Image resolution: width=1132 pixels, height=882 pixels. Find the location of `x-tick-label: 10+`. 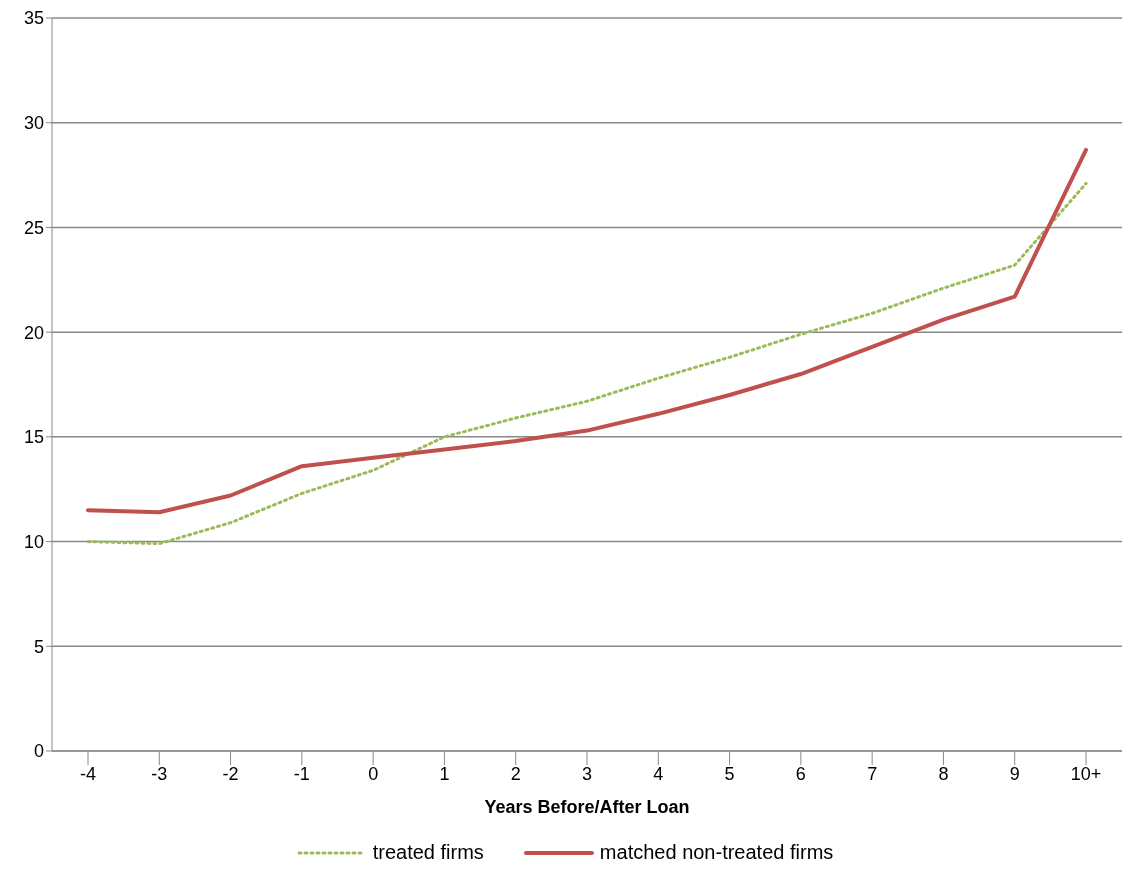

x-tick-label: 10+ is located at coordinates (1086, 773).